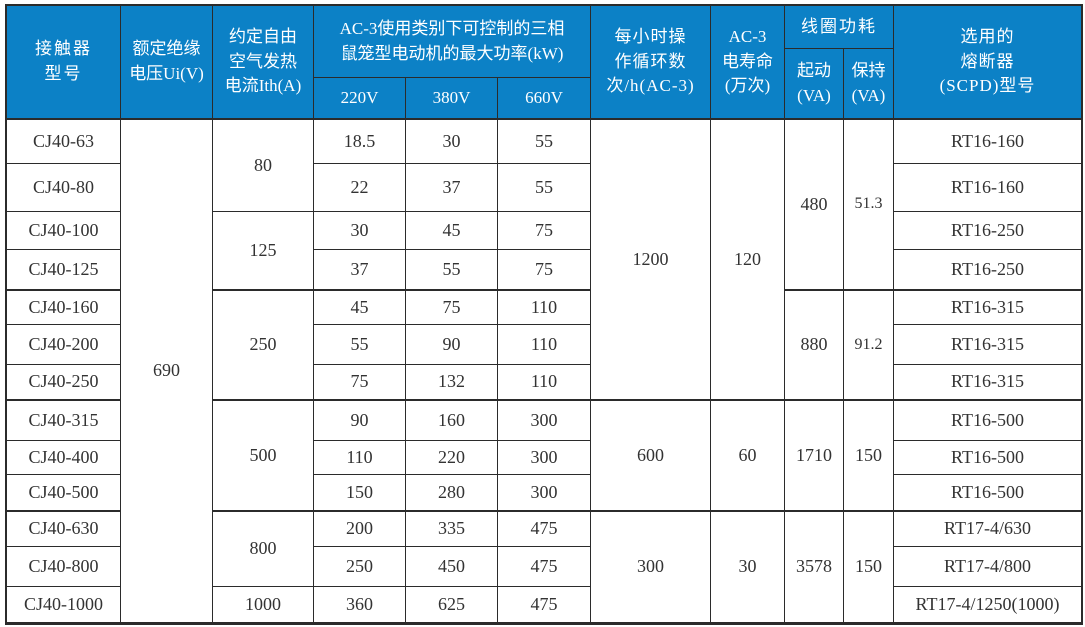 This screenshot has width=1085, height=627. Describe the element at coordinates (360, 458) in the screenshot. I see `cell-power-220v: 110` at that location.